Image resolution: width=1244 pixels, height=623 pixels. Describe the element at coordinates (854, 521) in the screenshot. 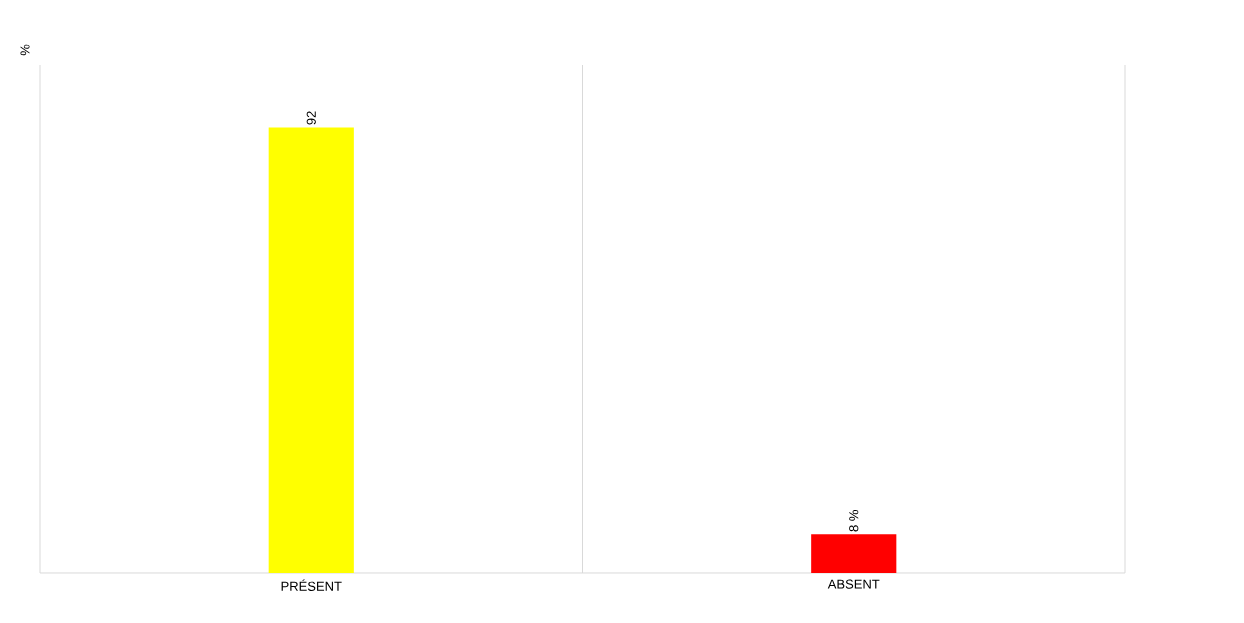

I see `data-label: 8 %` at that location.